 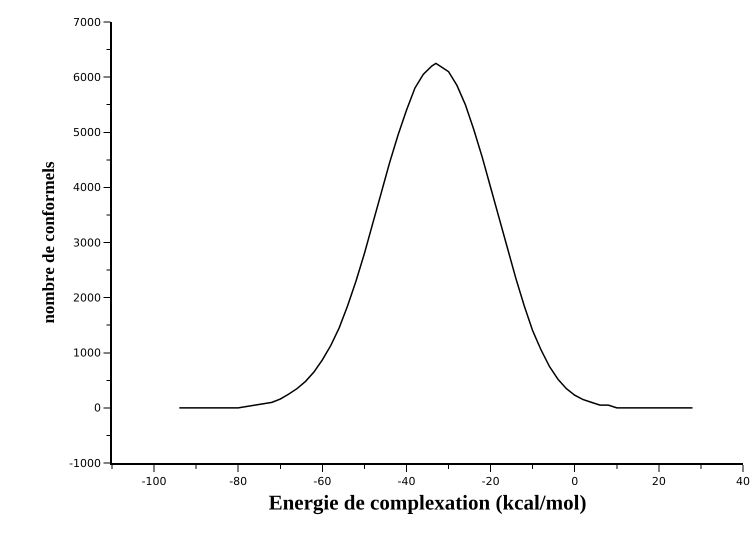 What do you see at coordinates (574, 481) in the screenshot?
I see `x-tick-label: 0` at bounding box center [574, 481].